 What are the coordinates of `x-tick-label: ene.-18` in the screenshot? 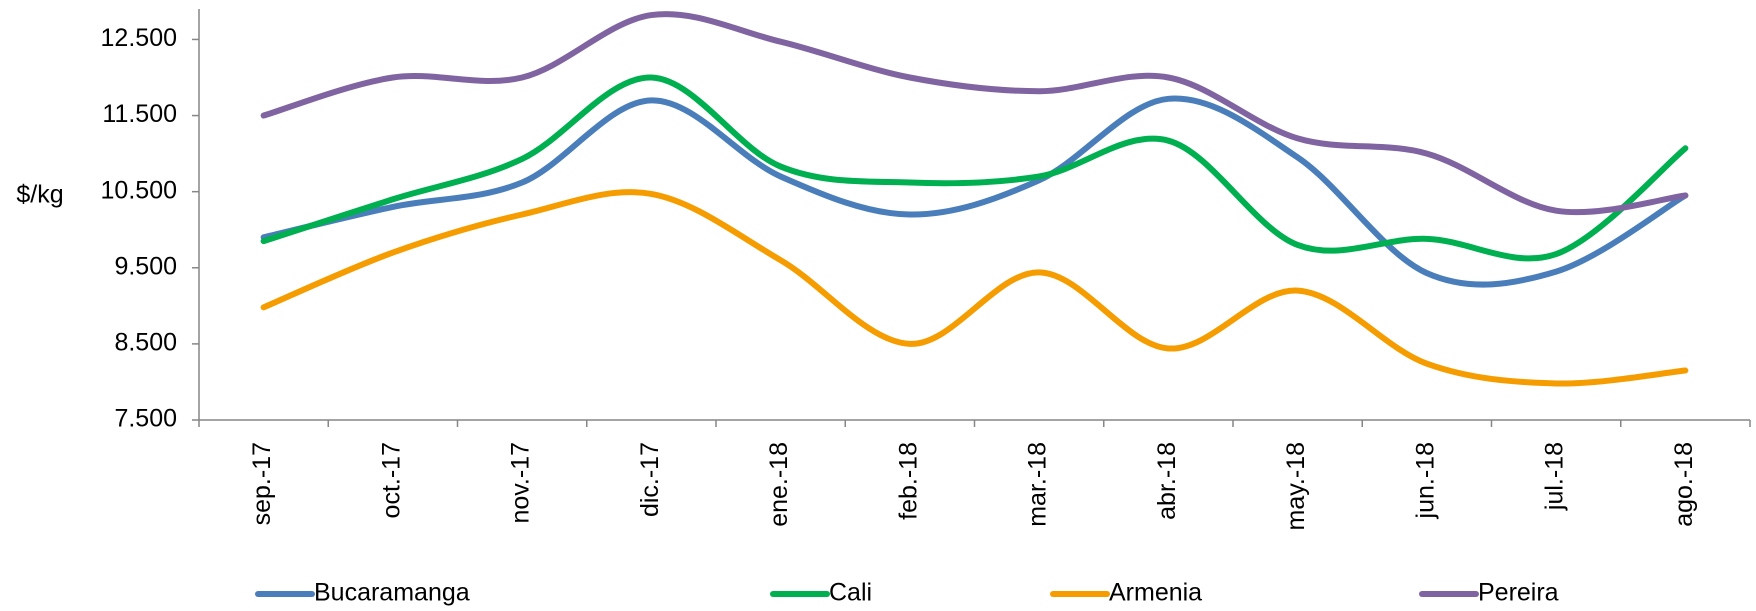 It's located at (779, 484).